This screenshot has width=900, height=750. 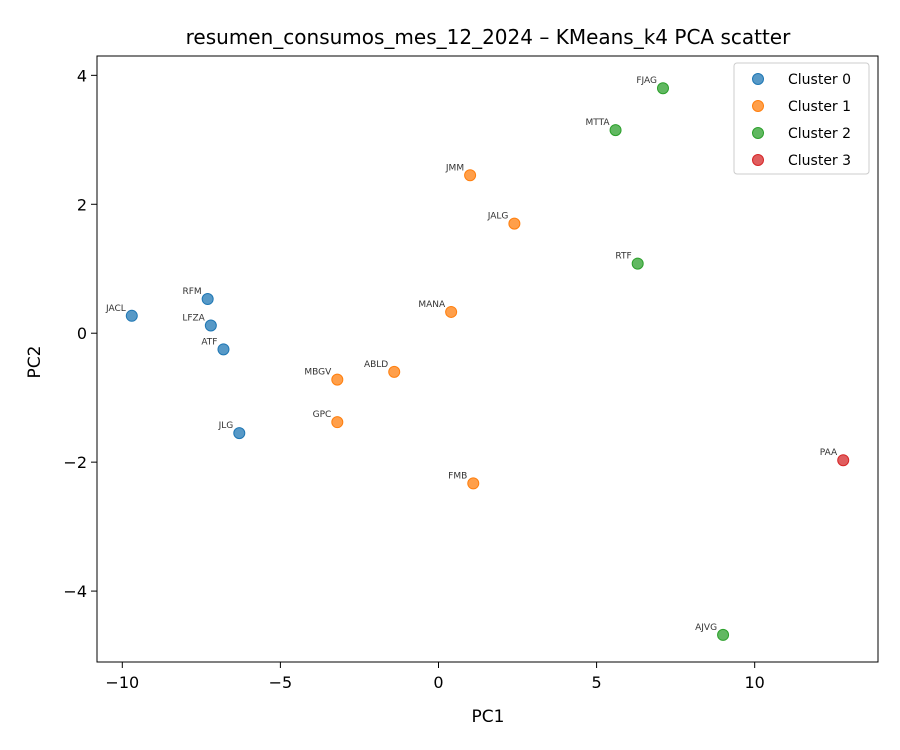 What do you see at coordinates (451, 311) in the screenshot?
I see `scatter-point-mana` at bounding box center [451, 311].